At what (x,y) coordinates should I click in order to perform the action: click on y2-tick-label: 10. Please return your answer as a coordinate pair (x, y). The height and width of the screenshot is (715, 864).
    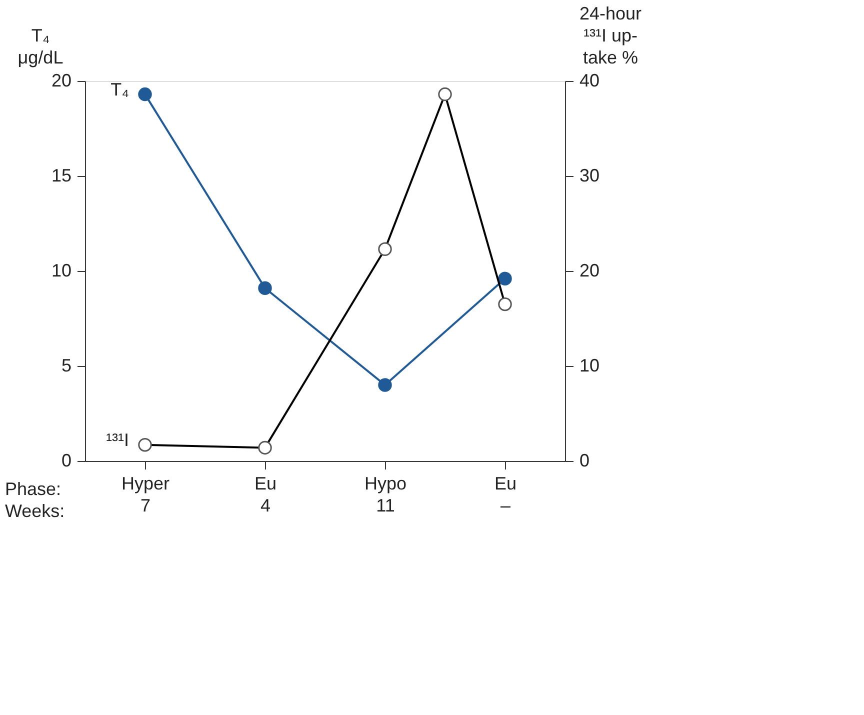
    Looking at the image, I should click on (590, 366).